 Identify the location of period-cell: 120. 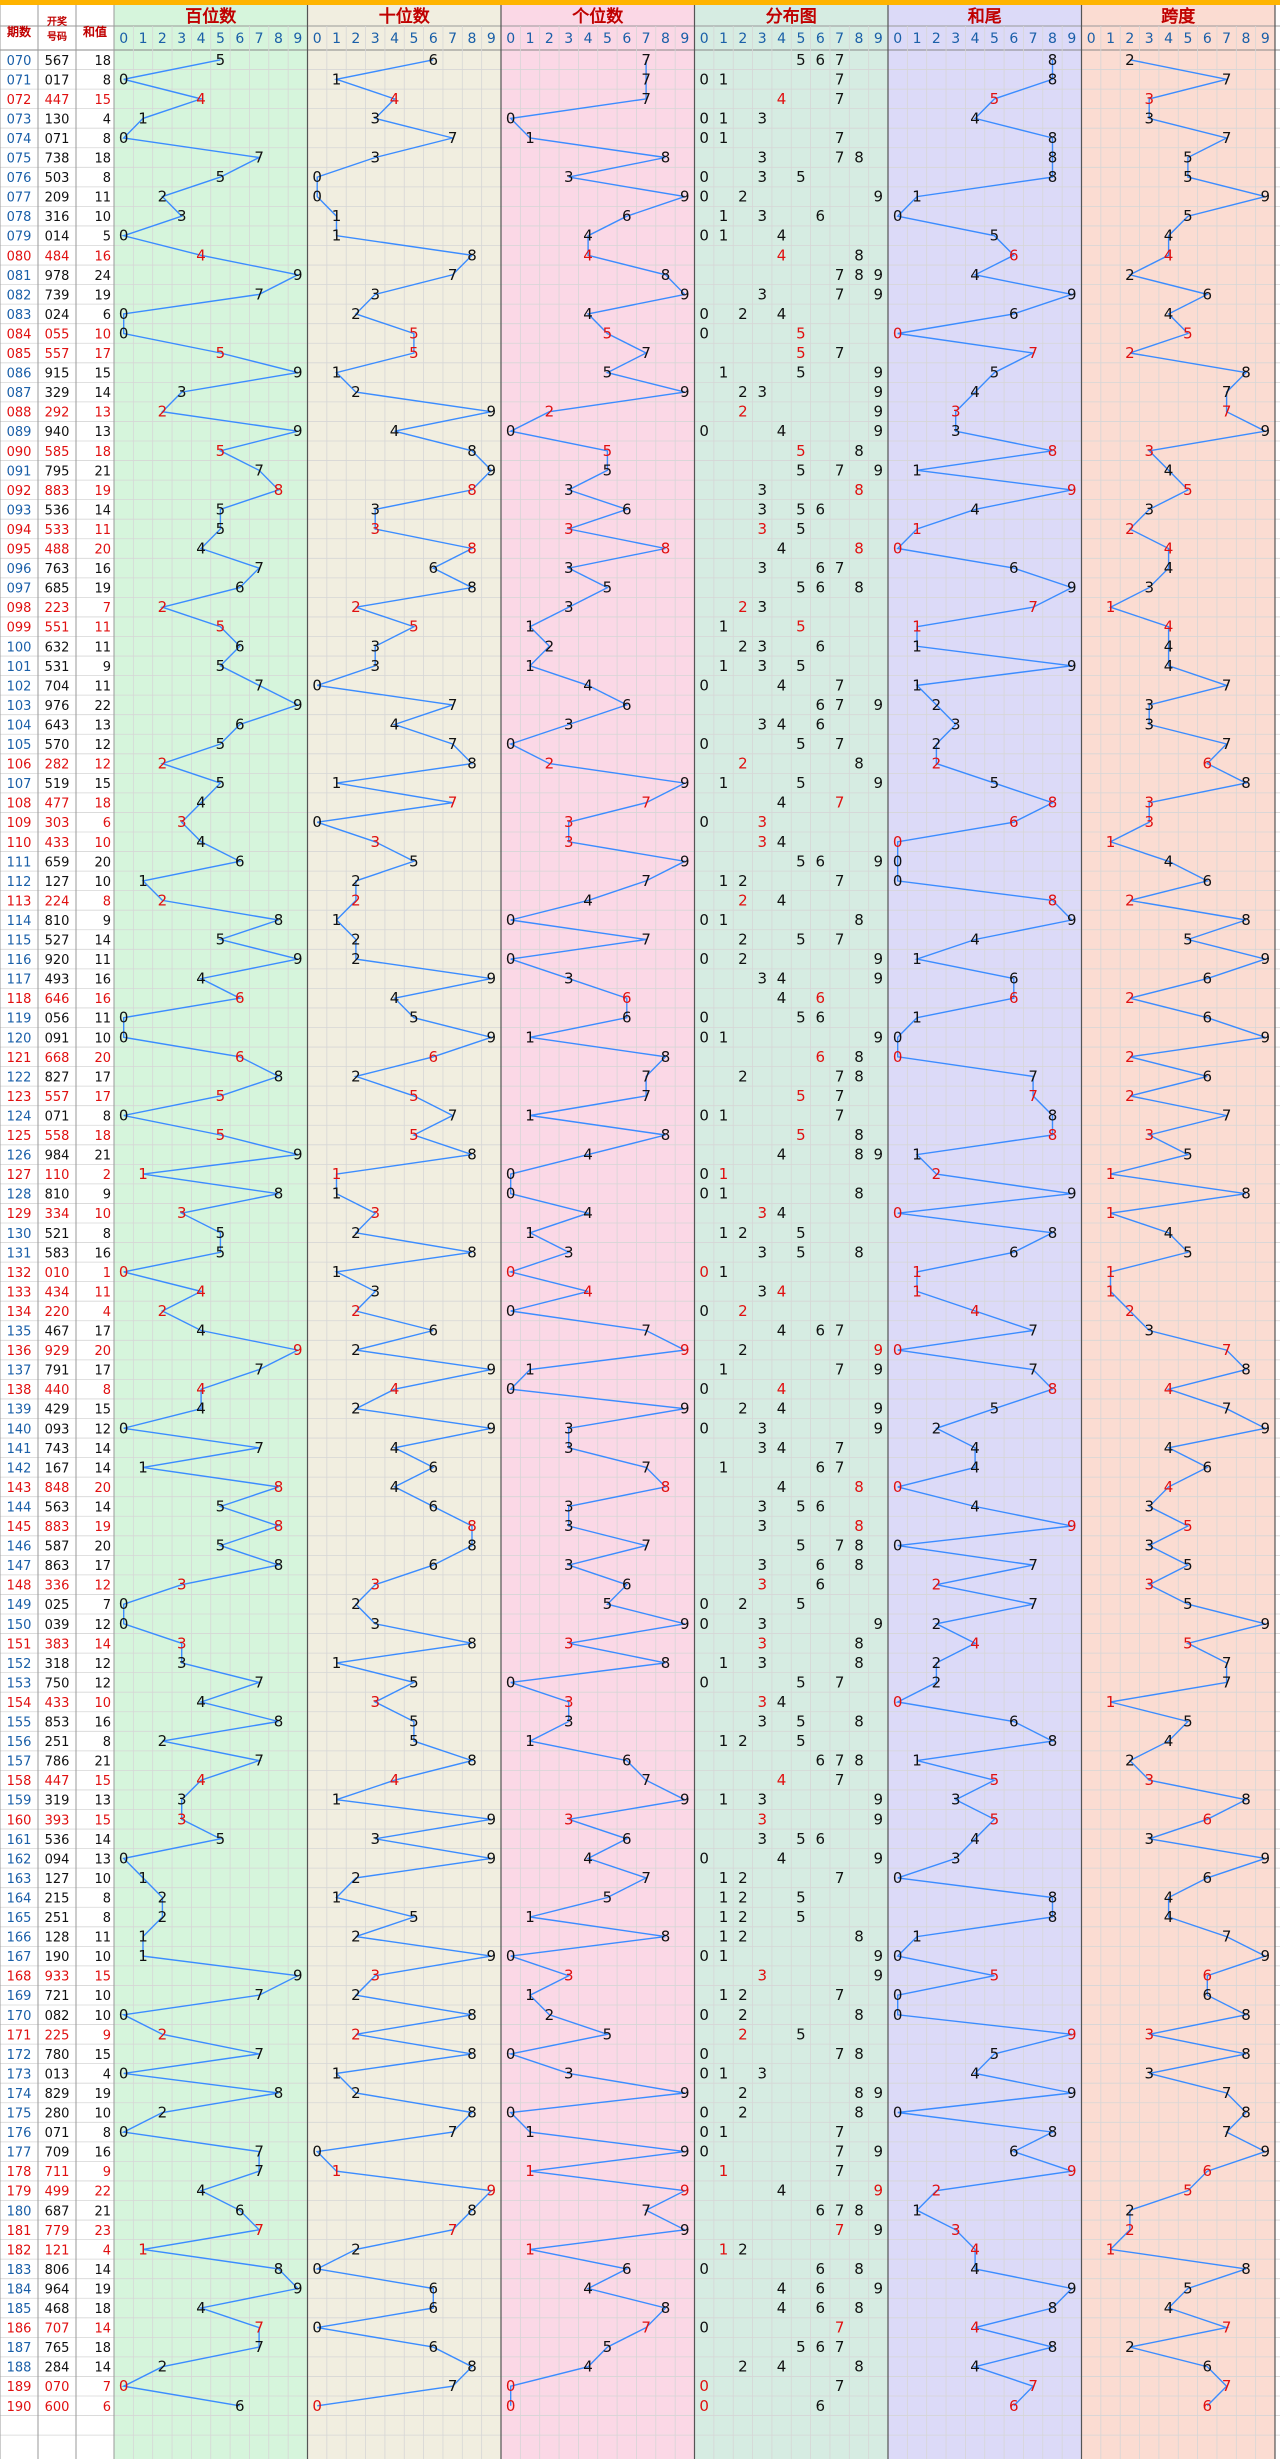
(19, 1038).